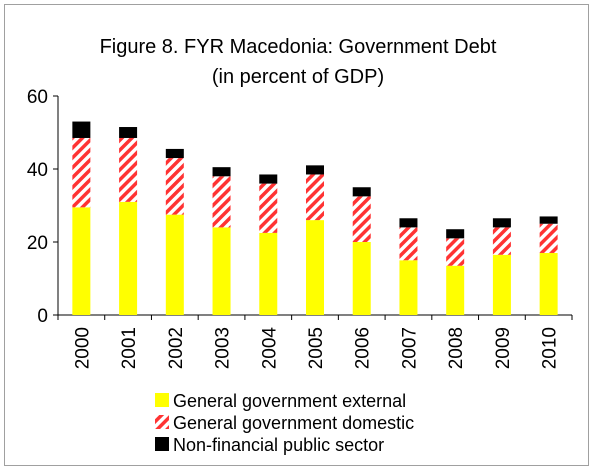 The image size is (595, 472). I want to click on chart-title: Figure 8. FYR Macedonia: Government Debt, so click(298, 47).